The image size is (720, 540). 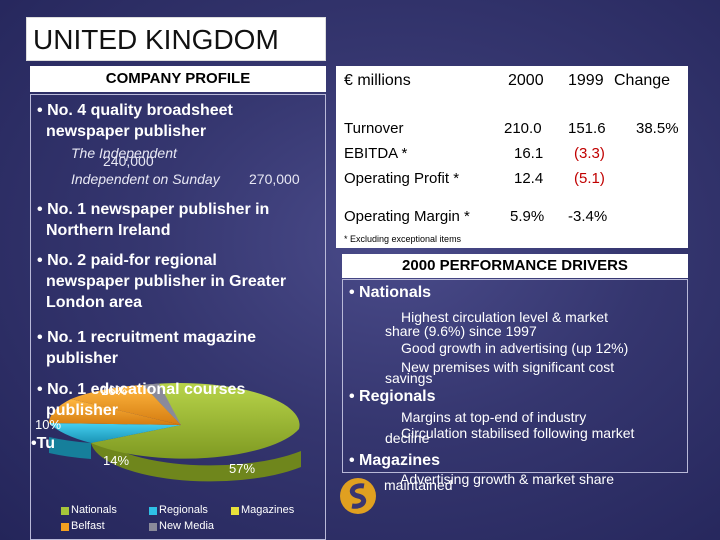 I want to click on driver-line: Good growth in advertising (up 12%), so click(x=515, y=348).